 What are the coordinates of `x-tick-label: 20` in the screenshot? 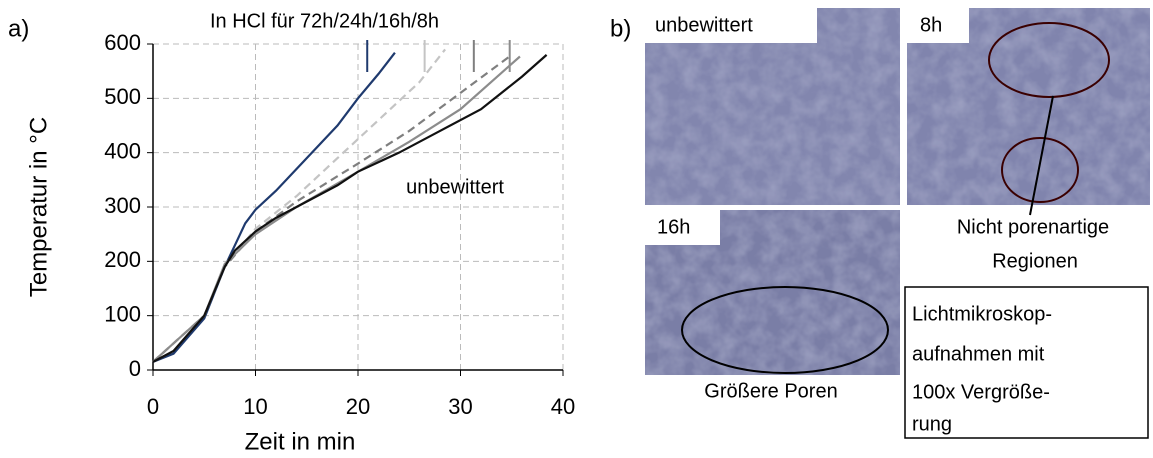 It's located at (358, 406).